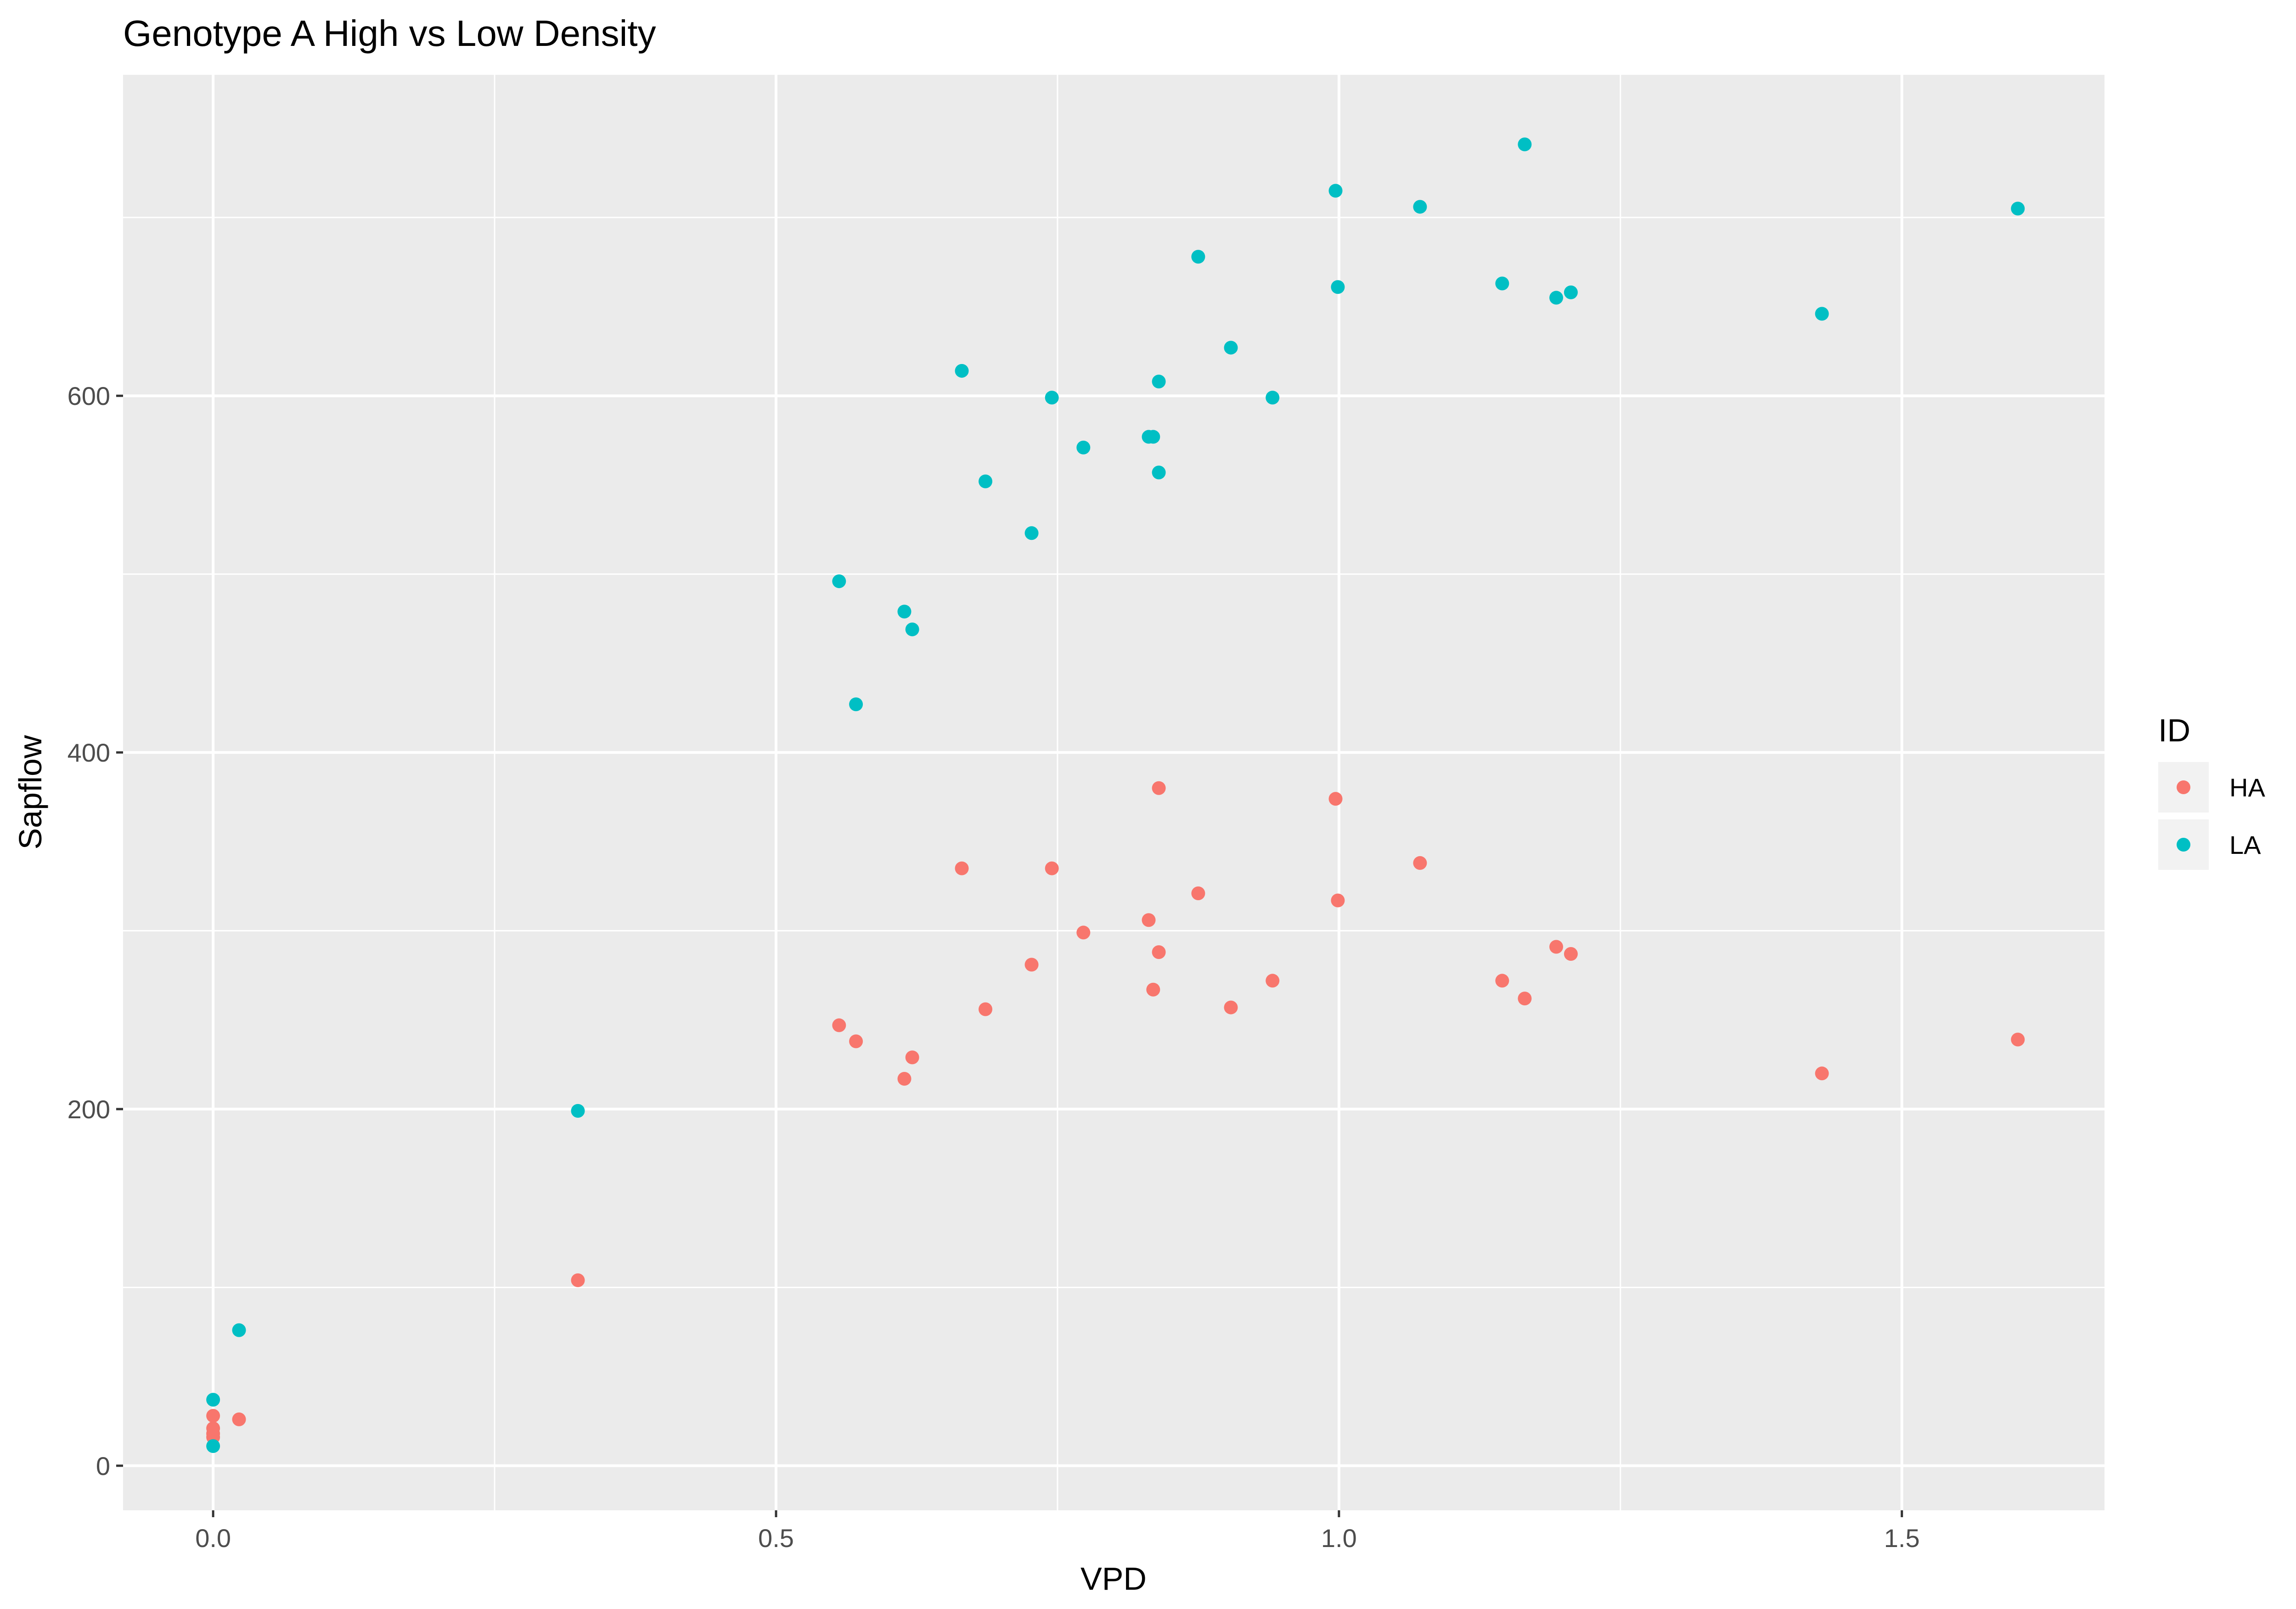 This screenshot has width=2296, height=1609. What do you see at coordinates (89, 1109) in the screenshot?
I see `y-tick-label: 200` at bounding box center [89, 1109].